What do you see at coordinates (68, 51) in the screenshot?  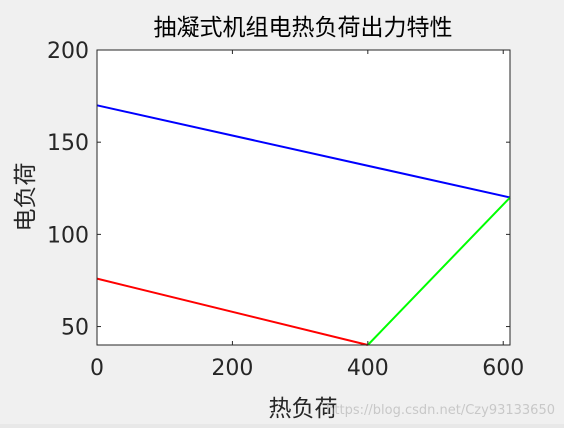 I see `y-tick-label-4: 200` at bounding box center [68, 51].